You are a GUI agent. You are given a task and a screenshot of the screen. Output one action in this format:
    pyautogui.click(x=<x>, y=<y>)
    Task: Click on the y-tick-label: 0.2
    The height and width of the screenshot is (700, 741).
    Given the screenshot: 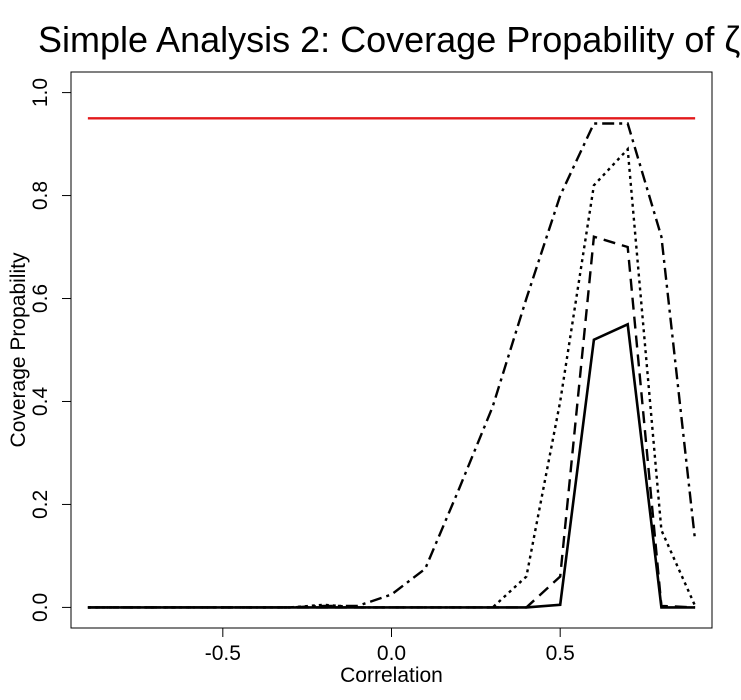 What is the action you would take?
    pyautogui.click(x=40, y=504)
    